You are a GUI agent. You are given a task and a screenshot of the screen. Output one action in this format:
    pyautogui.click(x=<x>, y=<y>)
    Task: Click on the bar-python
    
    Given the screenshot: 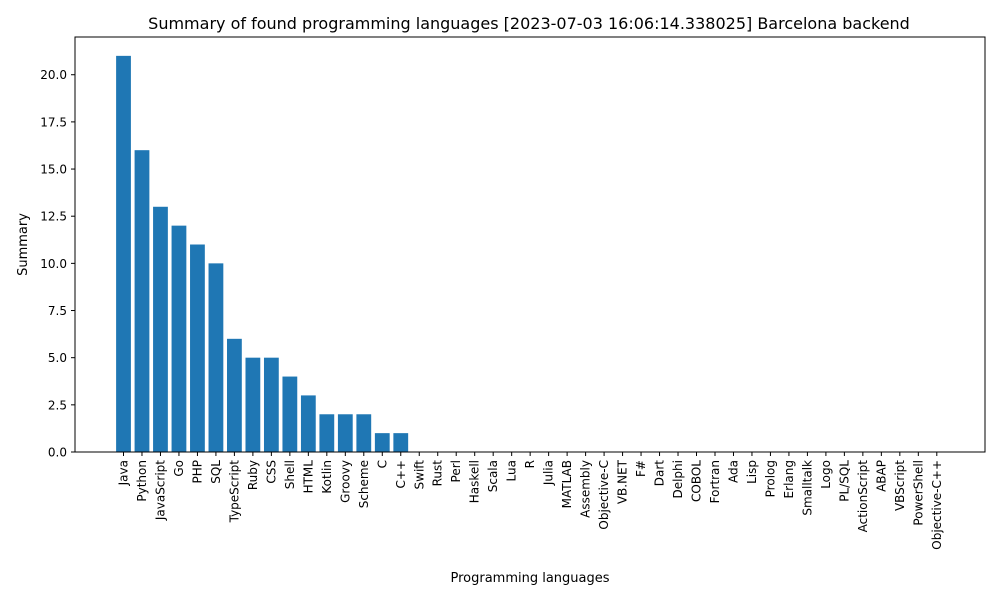 What is the action you would take?
    pyautogui.click(x=142, y=301)
    